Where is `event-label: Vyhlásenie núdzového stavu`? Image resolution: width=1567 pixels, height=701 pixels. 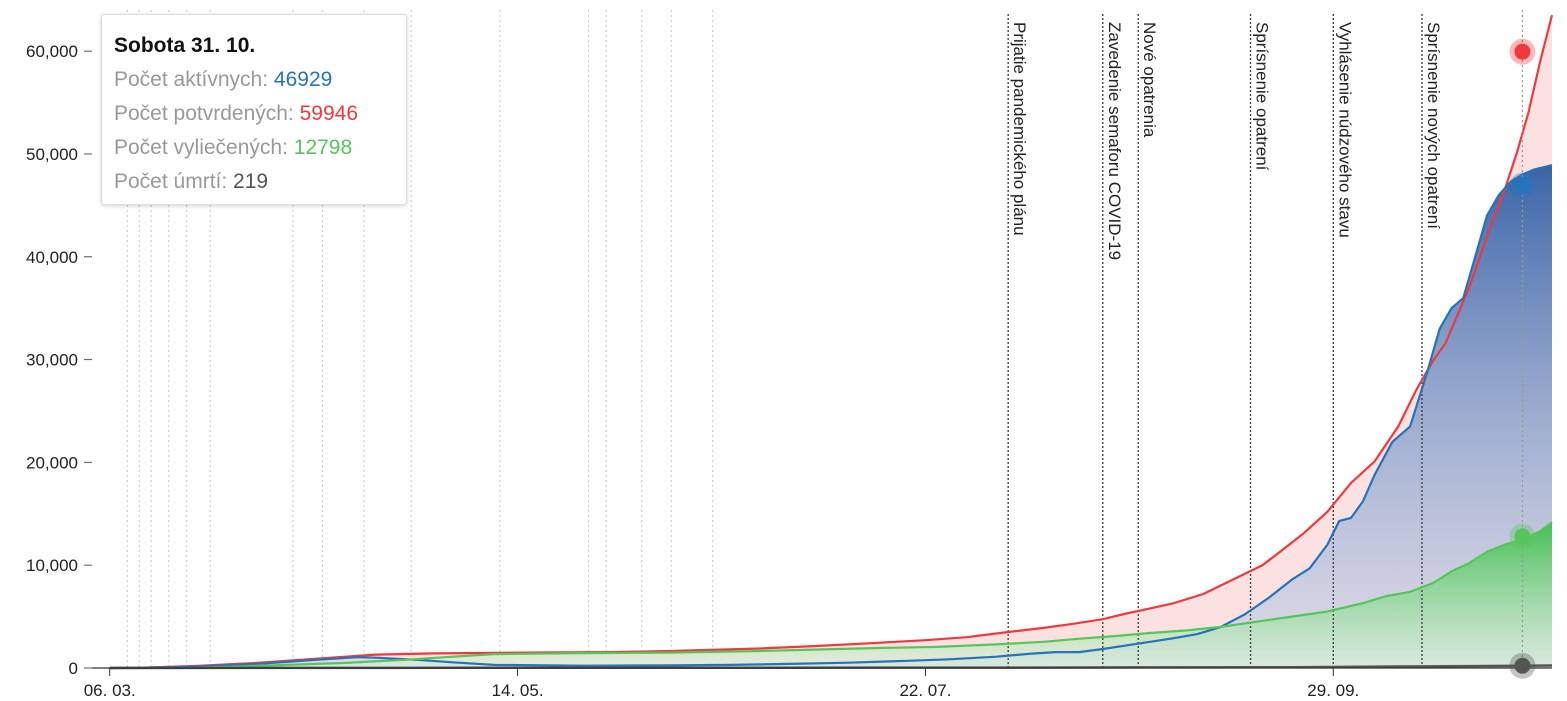
event-label: Vyhlásenie núdzového stavu is located at coordinates (1344, 130).